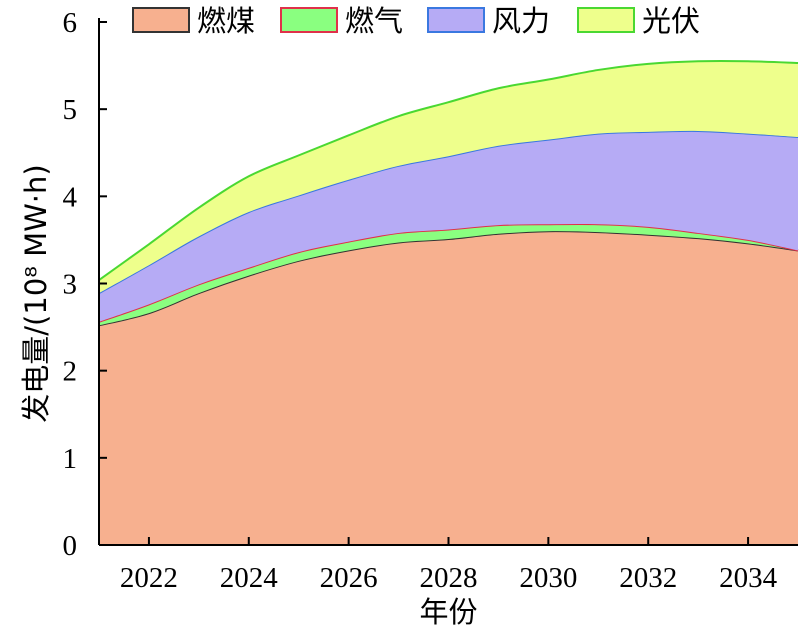 This screenshot has height=631, width=800. Describe the element at coordinates (70, 546) in the screenshot. I see `y-tick-label: 0` at that location.